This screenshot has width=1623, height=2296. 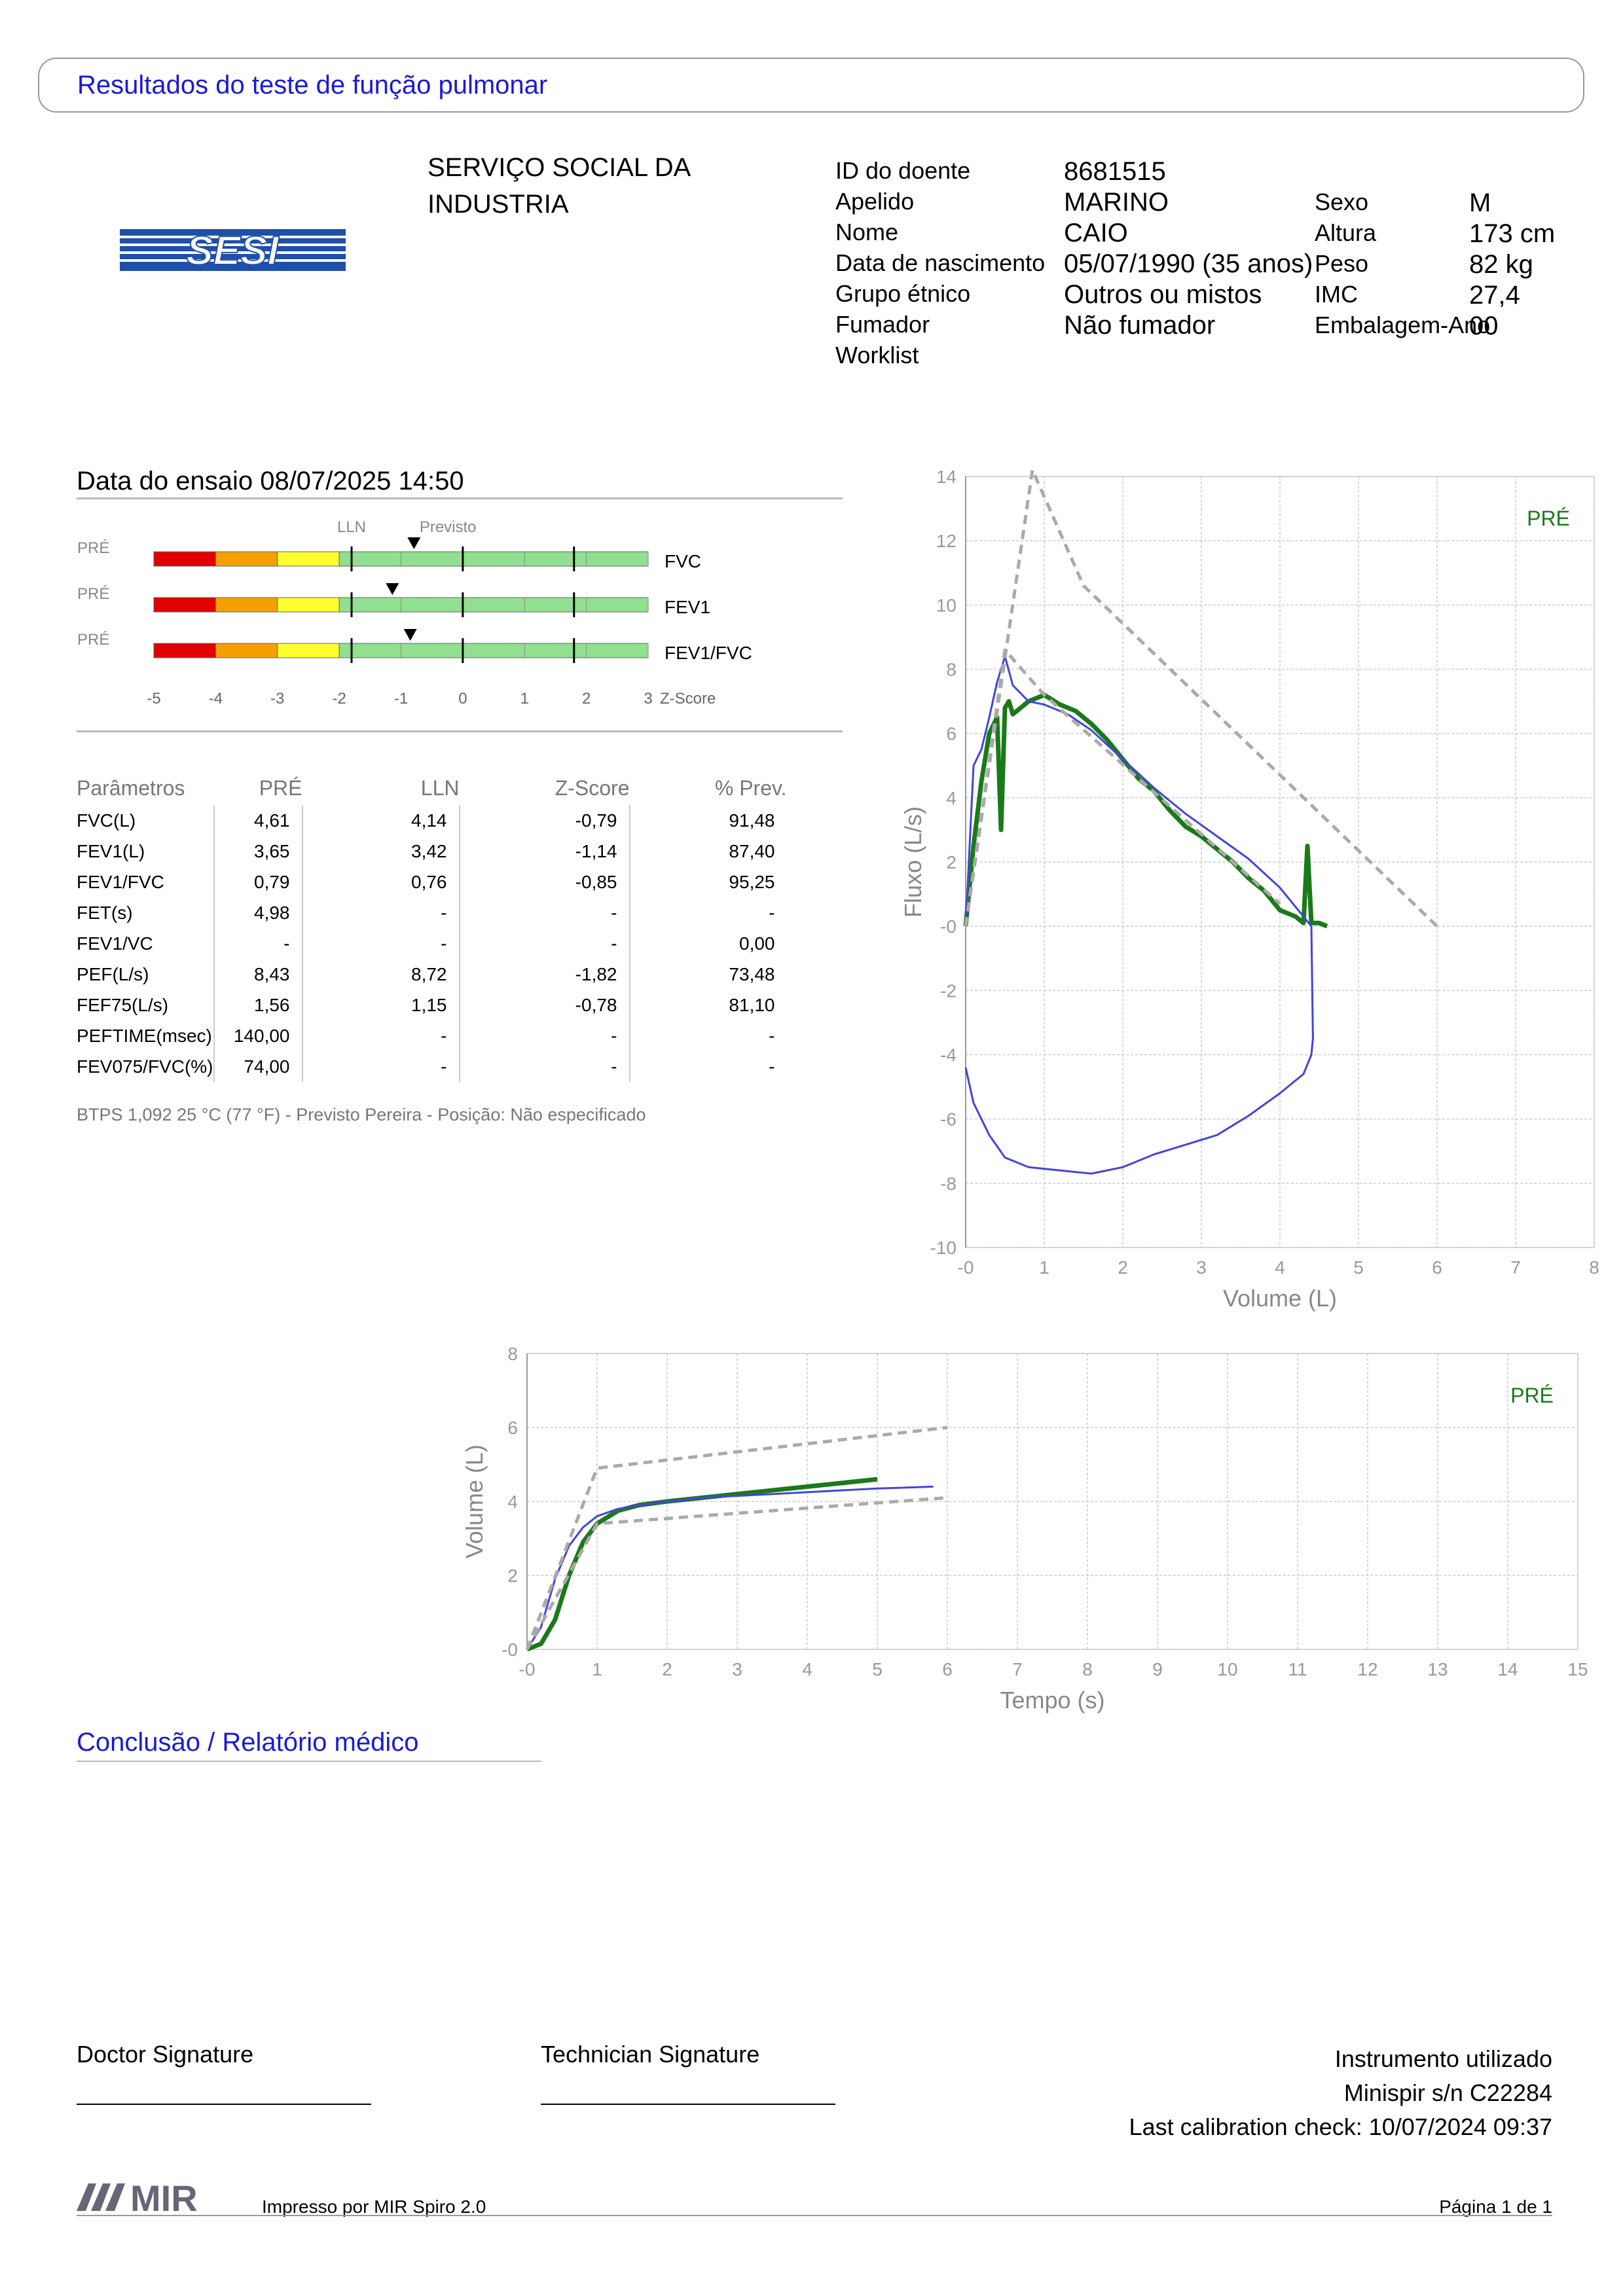 I want to click on x-tick-label: 9, so click(x=1157, y=1669).